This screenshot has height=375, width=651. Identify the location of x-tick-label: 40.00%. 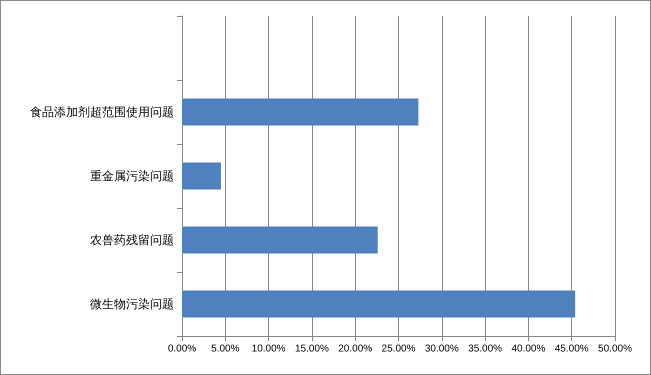
(528, 349).